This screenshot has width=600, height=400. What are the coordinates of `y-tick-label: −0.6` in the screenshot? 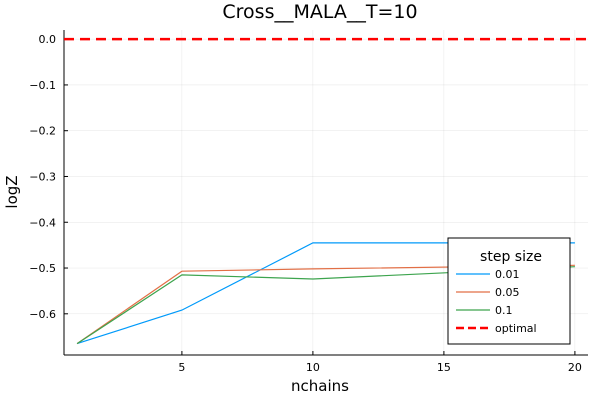 It's located at (42, 314).